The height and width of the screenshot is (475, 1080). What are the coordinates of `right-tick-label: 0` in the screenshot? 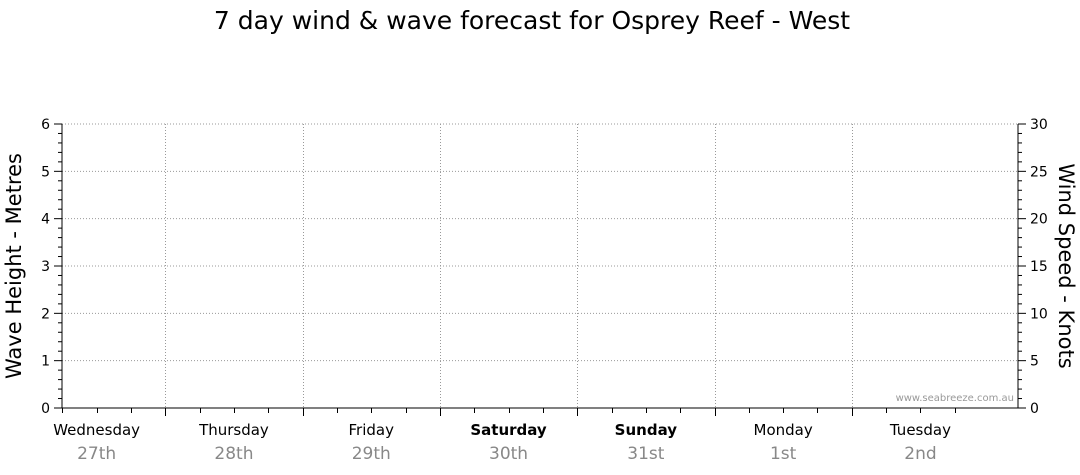 It's located at (1034, 409).